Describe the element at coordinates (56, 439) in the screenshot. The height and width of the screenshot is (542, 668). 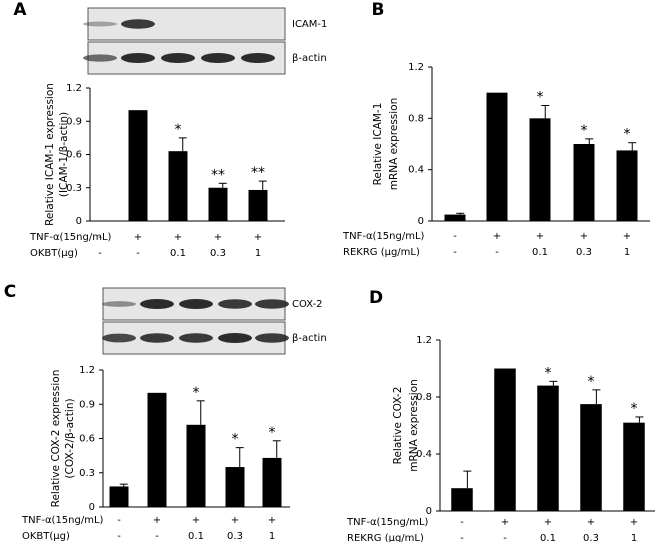
I see `y-axis-label: Relative COX-2 expression` at that location.